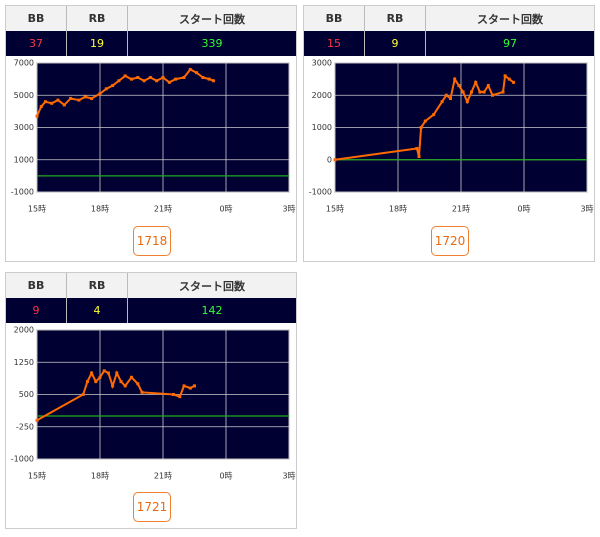 Image resolution: width=600 pixels, height=537 pixels. Describe the element at coordinates (97, 18) in the screenshot. I see `header-cell: RB` at that location.